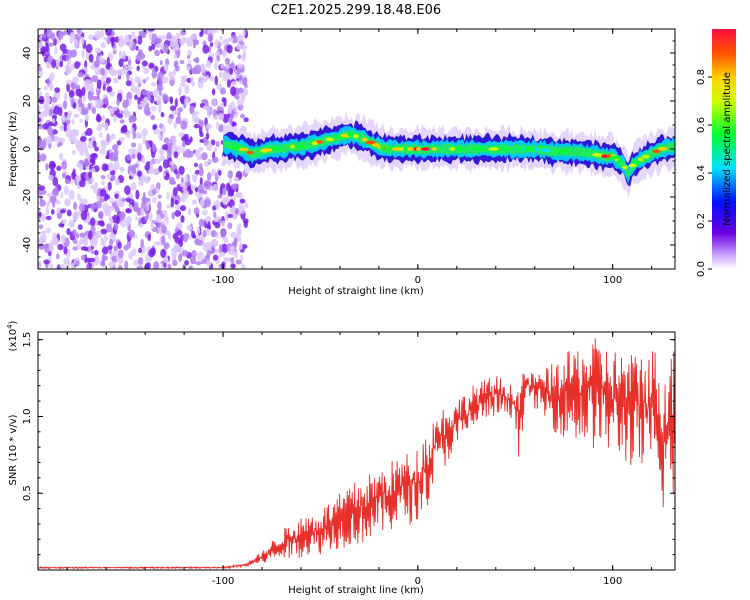 Image resolution: width=750 pixels, height=600 pixels. I want to click on colorbar-ticks: 0.0 0.2 0.4 0.6 0.8, so click(704, 173).